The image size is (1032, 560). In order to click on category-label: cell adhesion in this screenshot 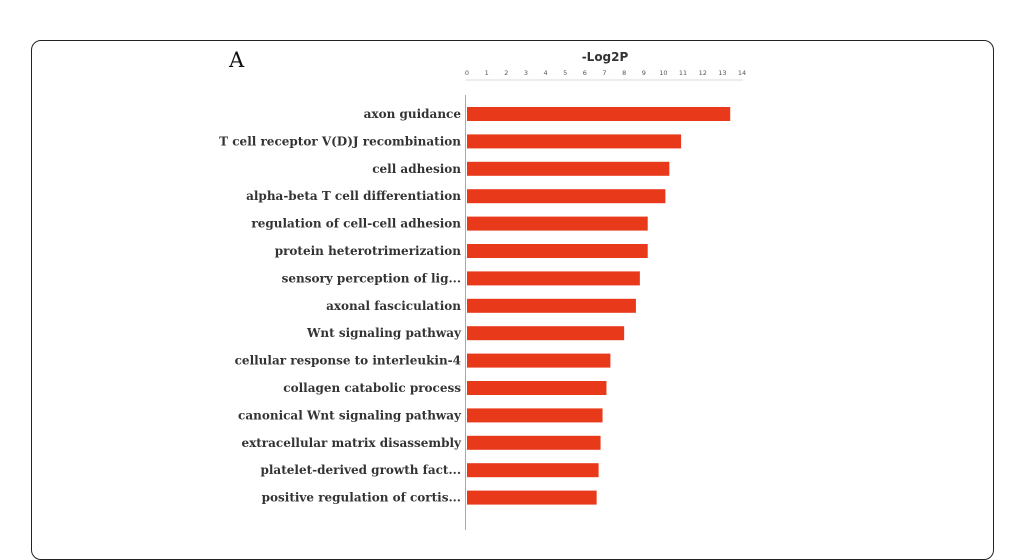, I will do `click(416, 169)`.